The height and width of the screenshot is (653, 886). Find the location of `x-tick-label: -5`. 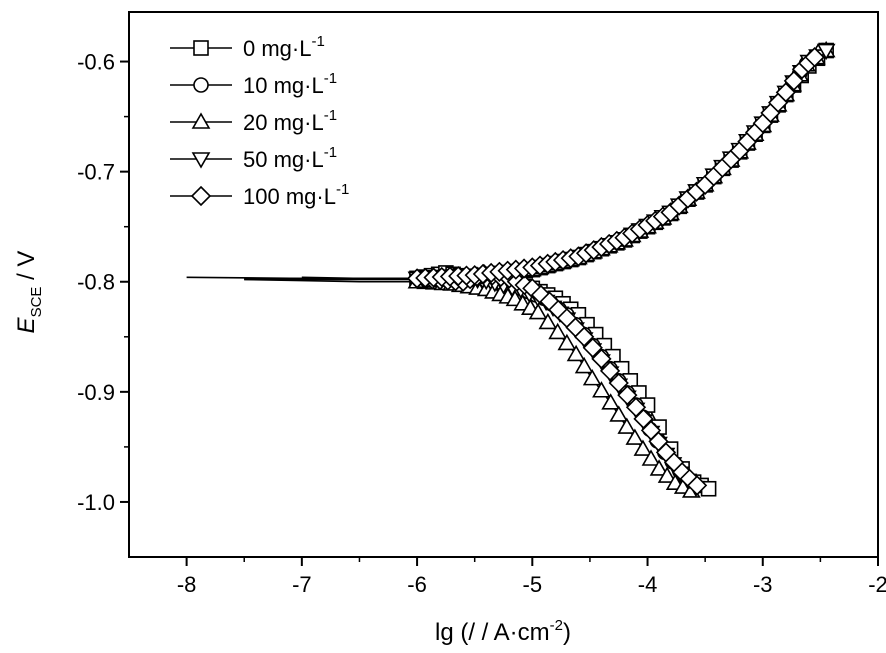

x-tick-label: -5 is located at coordinates (533, 584).